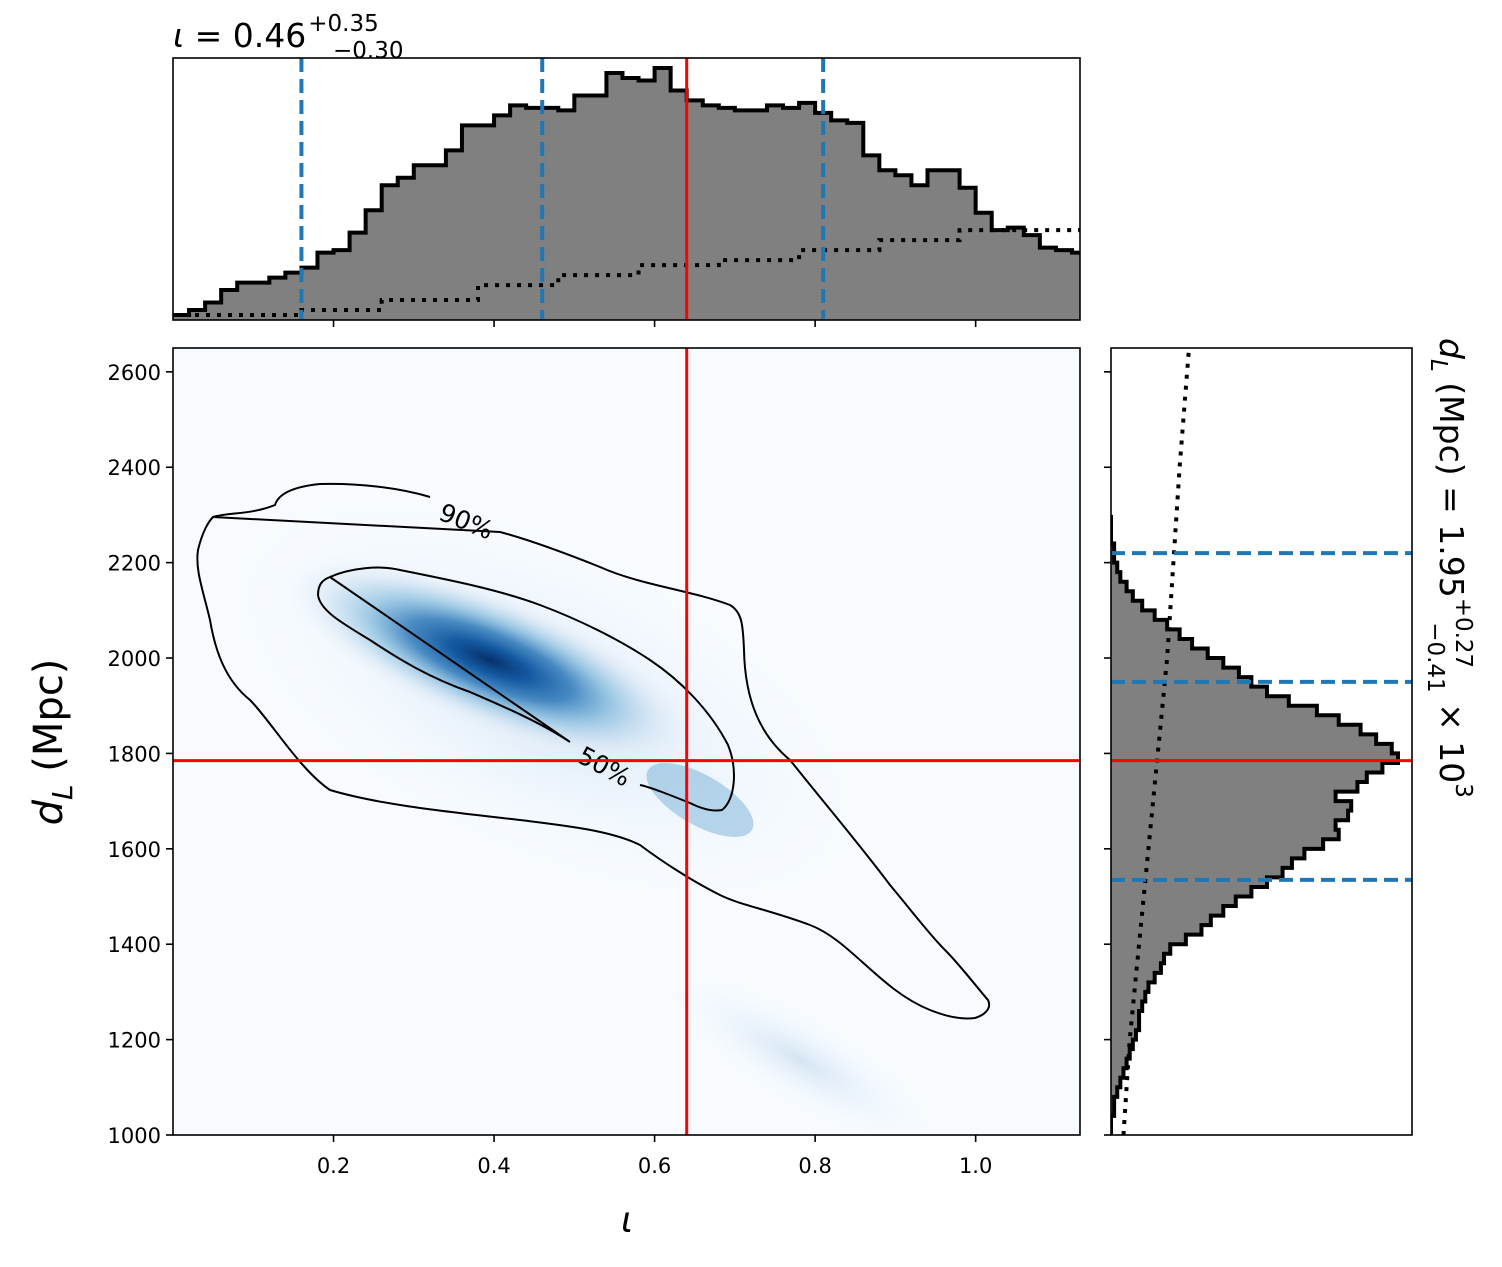 Image resolution: width=1502 pixels, height=1267 pixels. I want to click on ytick-label-3: 1600, so click(134, 850).